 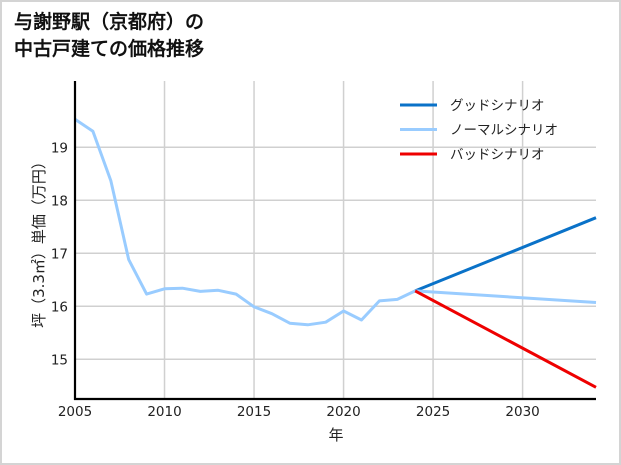 I want to click on legend-item-good: グッドシナリオ, so click(x=472, y=106).